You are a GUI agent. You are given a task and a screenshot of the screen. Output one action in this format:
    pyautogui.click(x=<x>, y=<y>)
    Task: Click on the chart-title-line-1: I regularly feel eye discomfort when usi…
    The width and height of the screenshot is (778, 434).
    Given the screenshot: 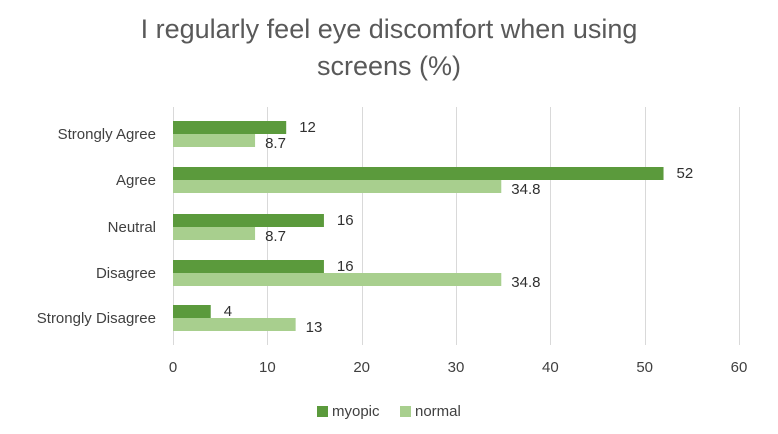 What is the action you would take?
    pyautogui.click(x=389, y=29)
    